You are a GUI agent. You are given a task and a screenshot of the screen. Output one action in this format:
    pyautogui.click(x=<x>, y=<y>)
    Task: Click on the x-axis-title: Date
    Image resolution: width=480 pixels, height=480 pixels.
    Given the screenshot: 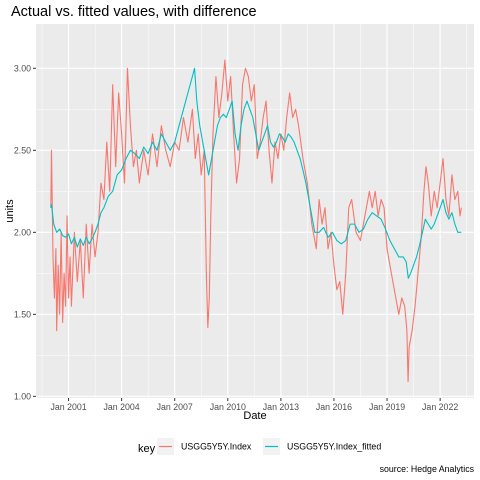 What is the action you would take?
    pyautogui.click(x=254, y=416)
    